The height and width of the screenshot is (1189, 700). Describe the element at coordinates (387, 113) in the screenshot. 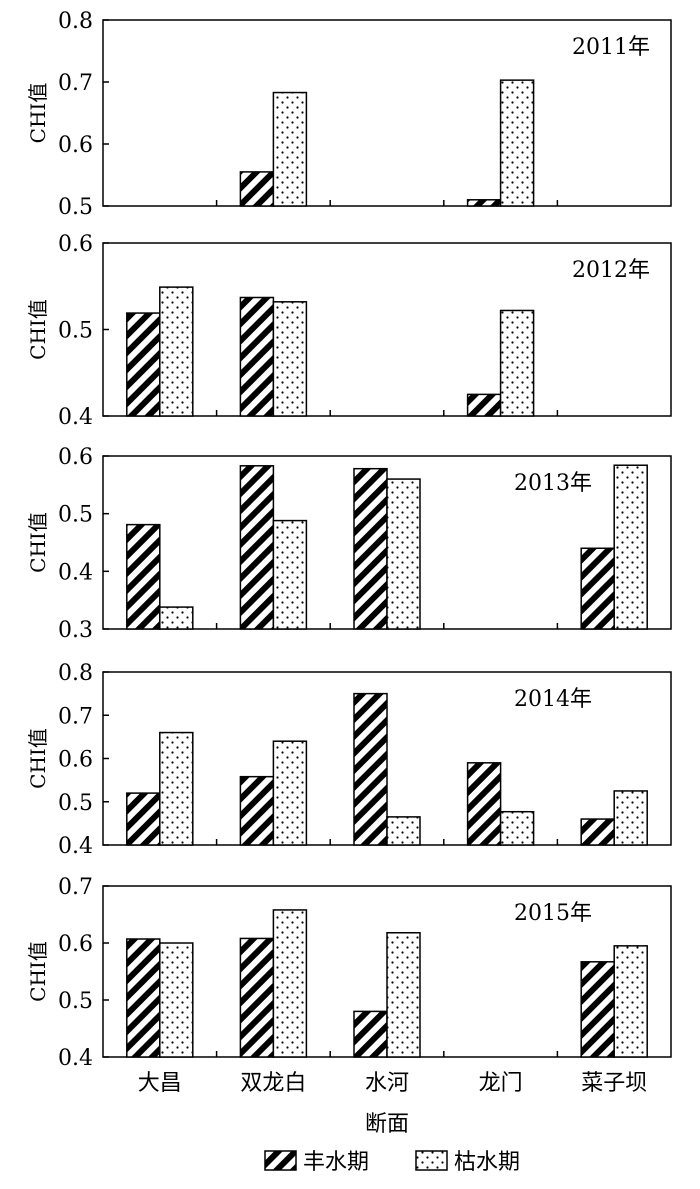

I see `plot-frame` at that location.